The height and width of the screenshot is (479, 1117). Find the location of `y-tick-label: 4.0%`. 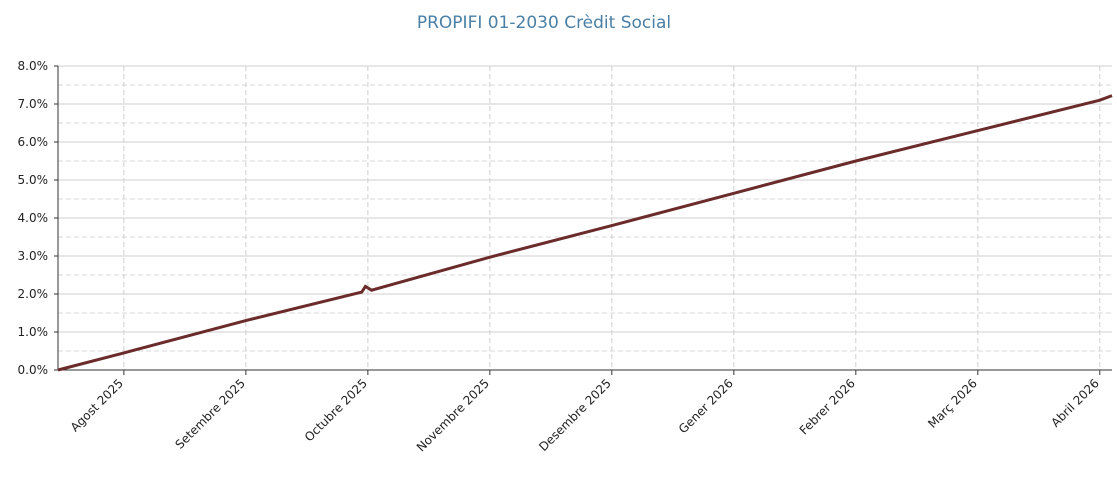

y-tick-label: 4.0% is located at coordinates (33, 218).